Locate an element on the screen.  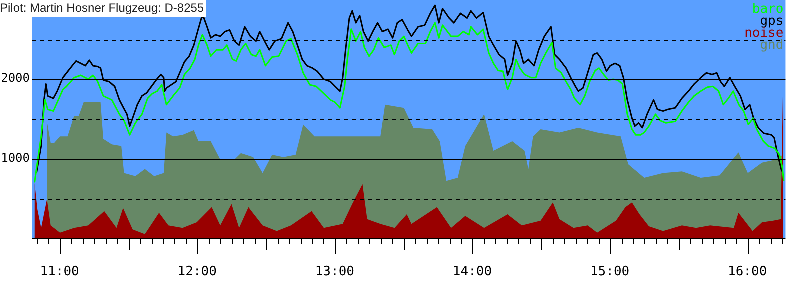
y-tick-label: 1000 is located at coordinates (15, 158).